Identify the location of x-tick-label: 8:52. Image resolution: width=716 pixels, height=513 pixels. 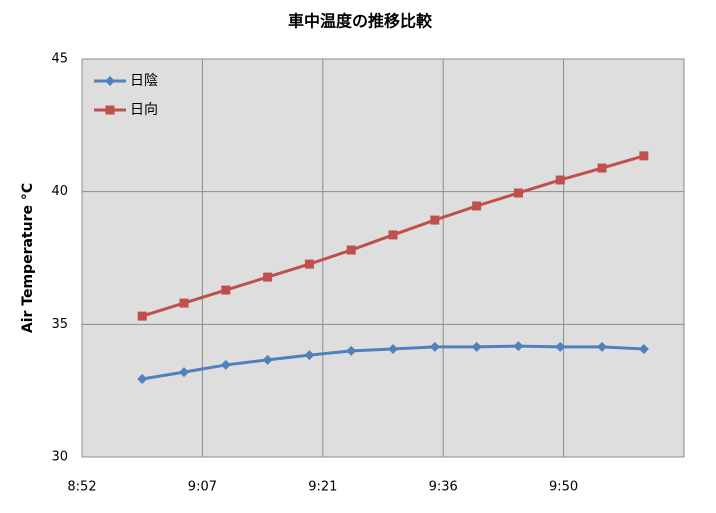
(81, 487).